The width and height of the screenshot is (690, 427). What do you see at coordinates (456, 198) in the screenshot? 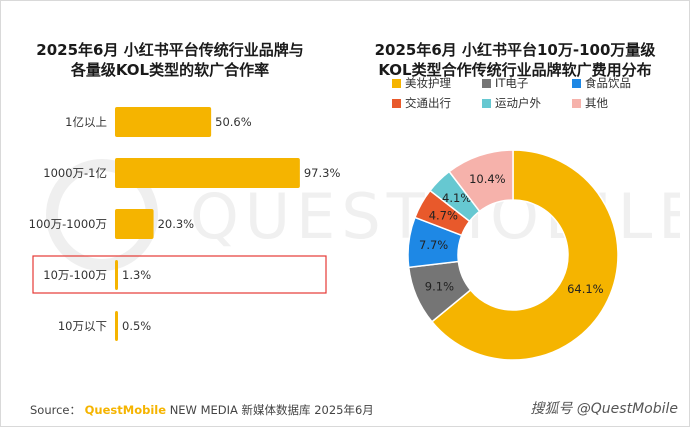
I see `donut-value-label: 4.1%` at bounding box center [456, 198].